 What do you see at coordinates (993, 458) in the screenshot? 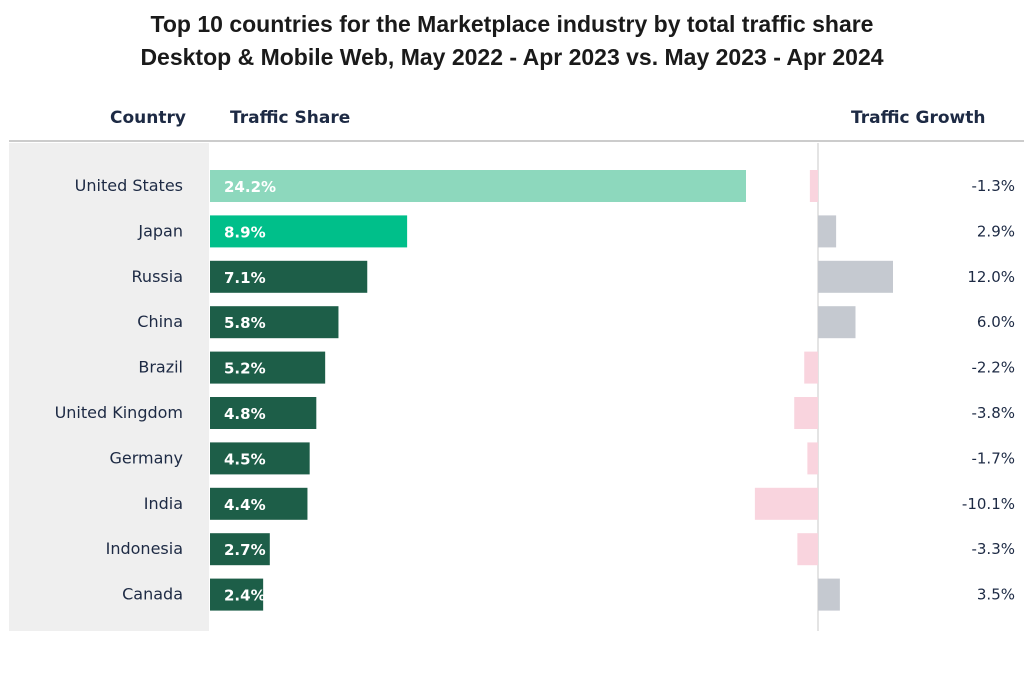
I see `traffic-growth-value-label: -1.7%` at bounding box center [993, 458].